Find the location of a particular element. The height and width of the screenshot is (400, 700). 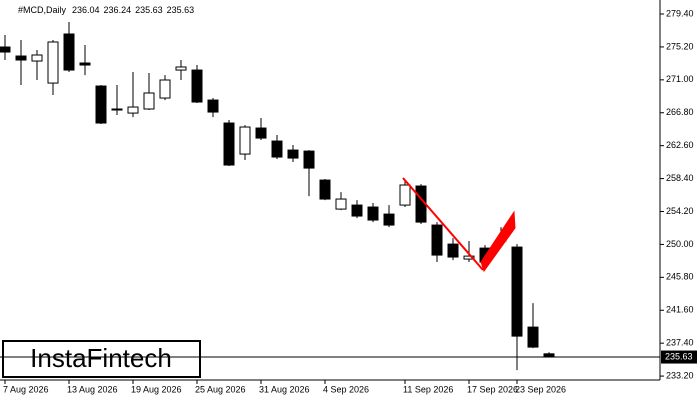

flag-pole is located at coordinates (443, 224).